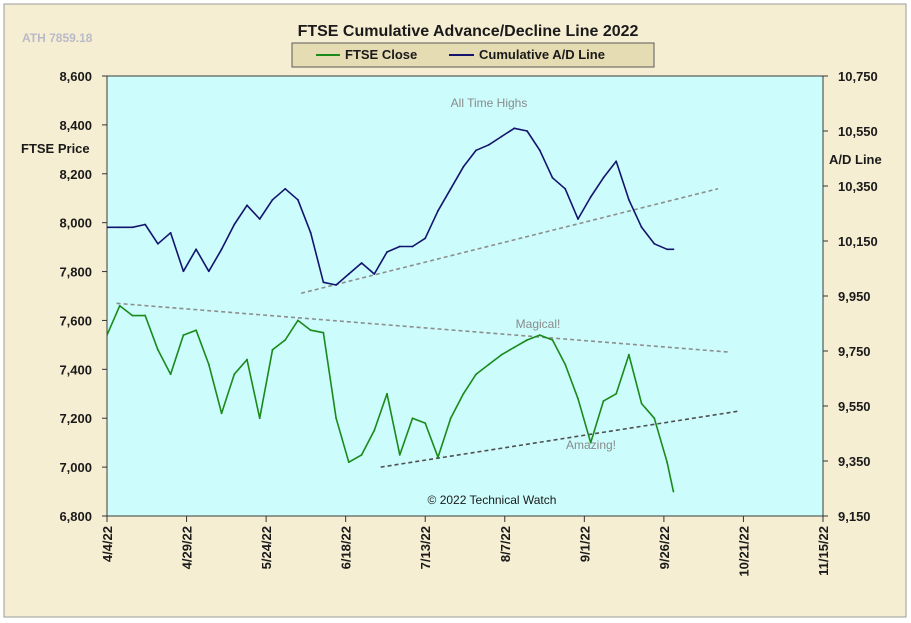 Image resolution: width=911 pixels, height=623 pixels. Describe the element at coordinates (75, 320) in the screenshot. I see `y-tick-label-left: 7,600` at that location.